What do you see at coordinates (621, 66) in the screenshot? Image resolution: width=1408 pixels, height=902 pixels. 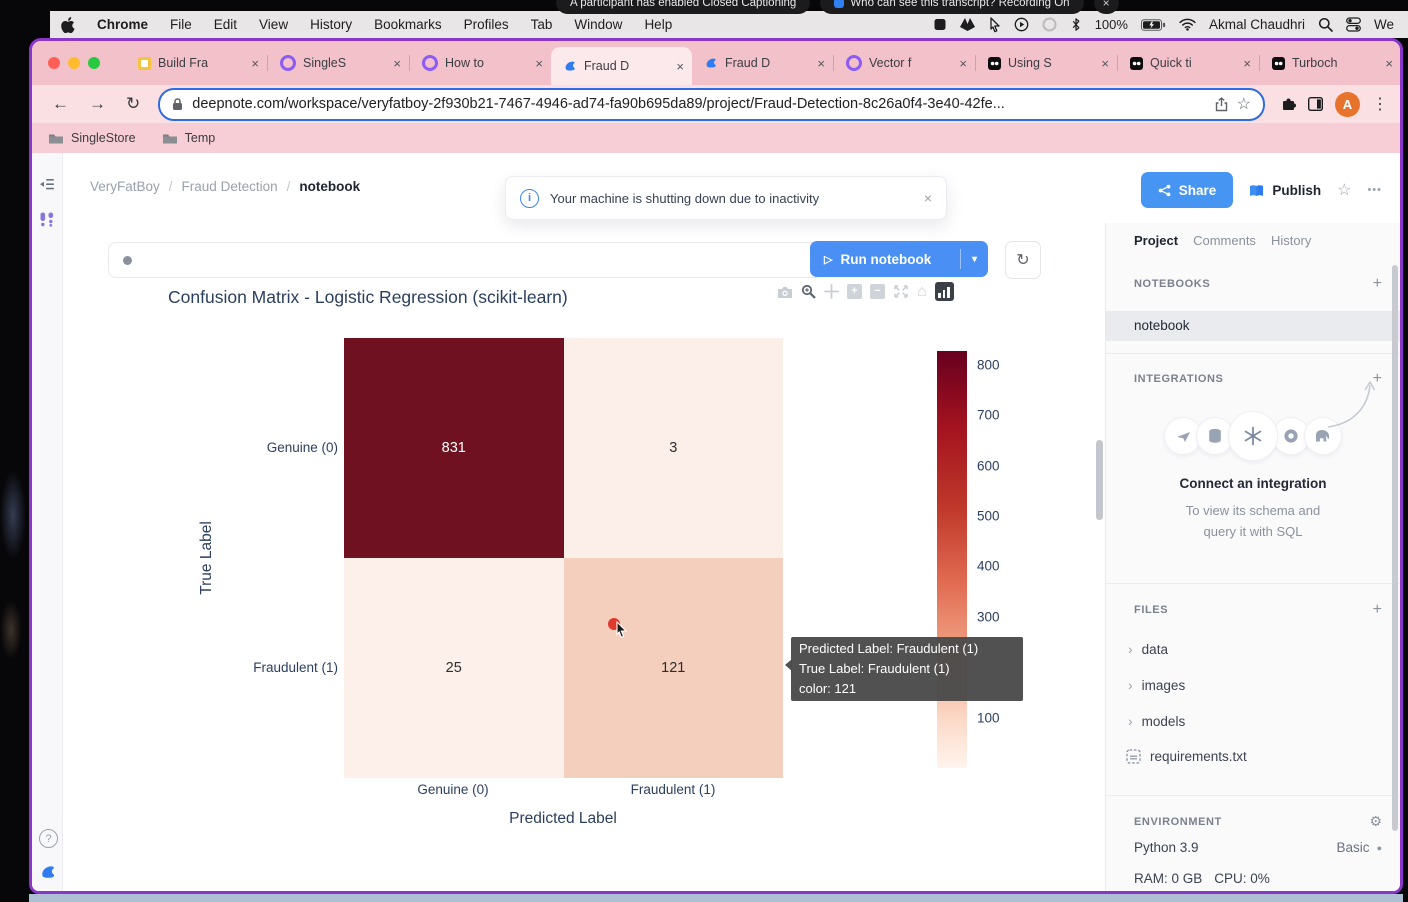 I see `tab-fraud-detection-active: Fraud D ×` at bounding box center [621, 66].